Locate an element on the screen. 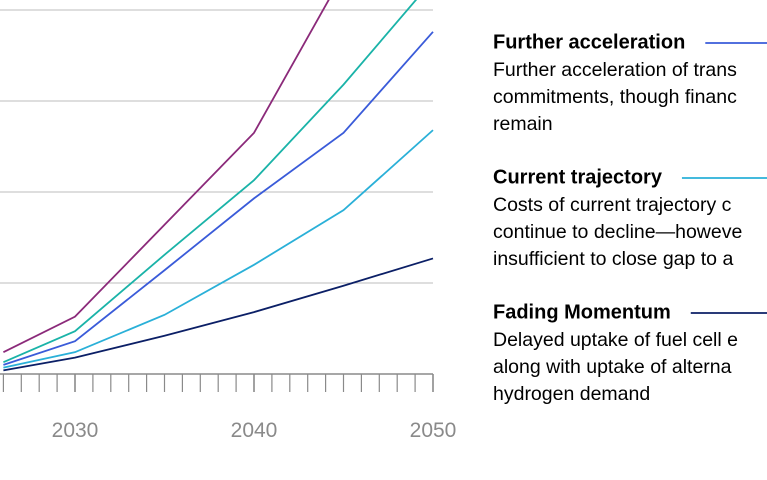 Image resolution: width=767 pixels, height=480 pixels. legend-description: Costs of current trajectory c is located at coordinates (612, 205).